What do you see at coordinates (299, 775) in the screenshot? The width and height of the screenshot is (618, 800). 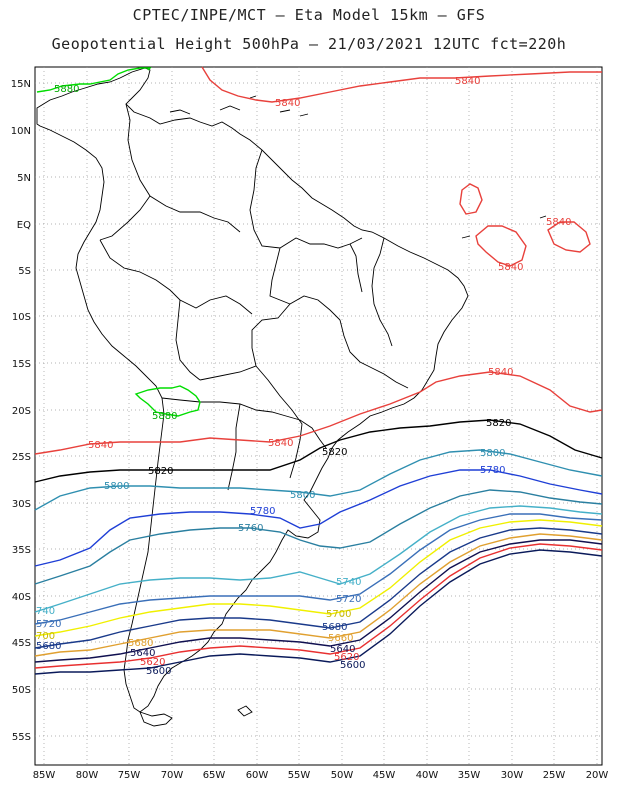 I see `lon-label: 55W` at bounding box center [299, 775].